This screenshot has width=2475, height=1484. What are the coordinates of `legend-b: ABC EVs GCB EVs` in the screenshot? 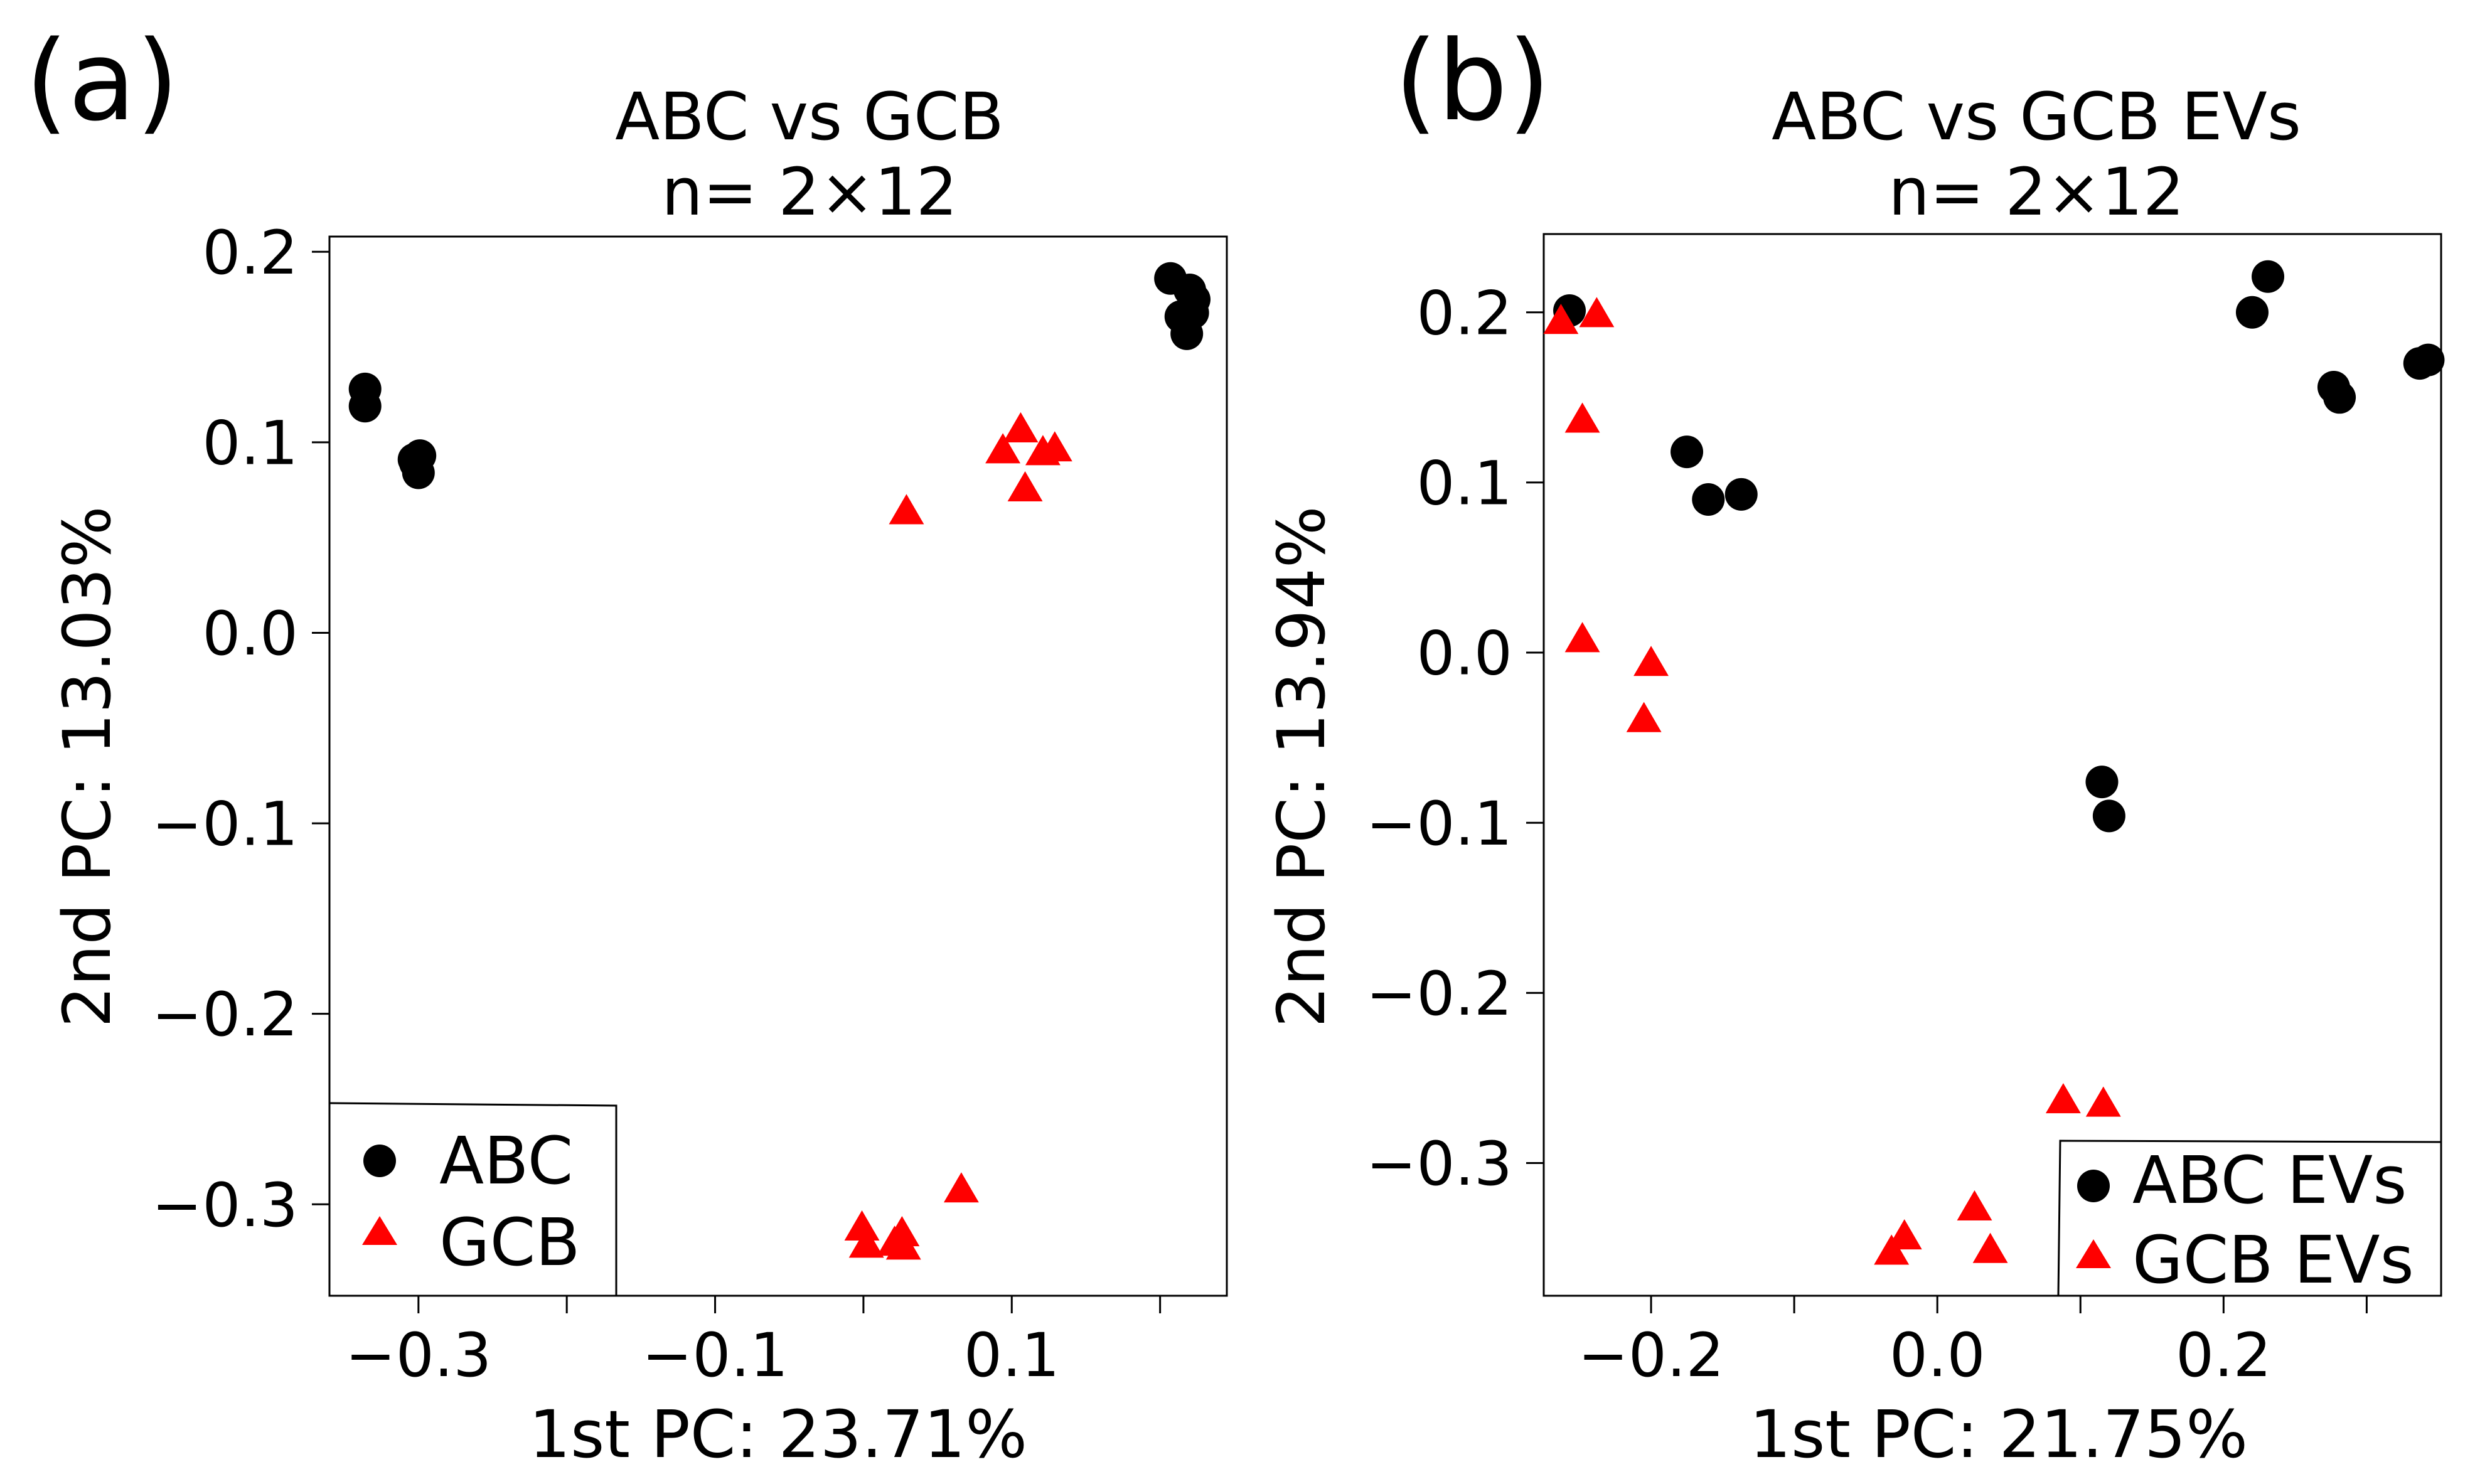 It's located at (2249, 1219).